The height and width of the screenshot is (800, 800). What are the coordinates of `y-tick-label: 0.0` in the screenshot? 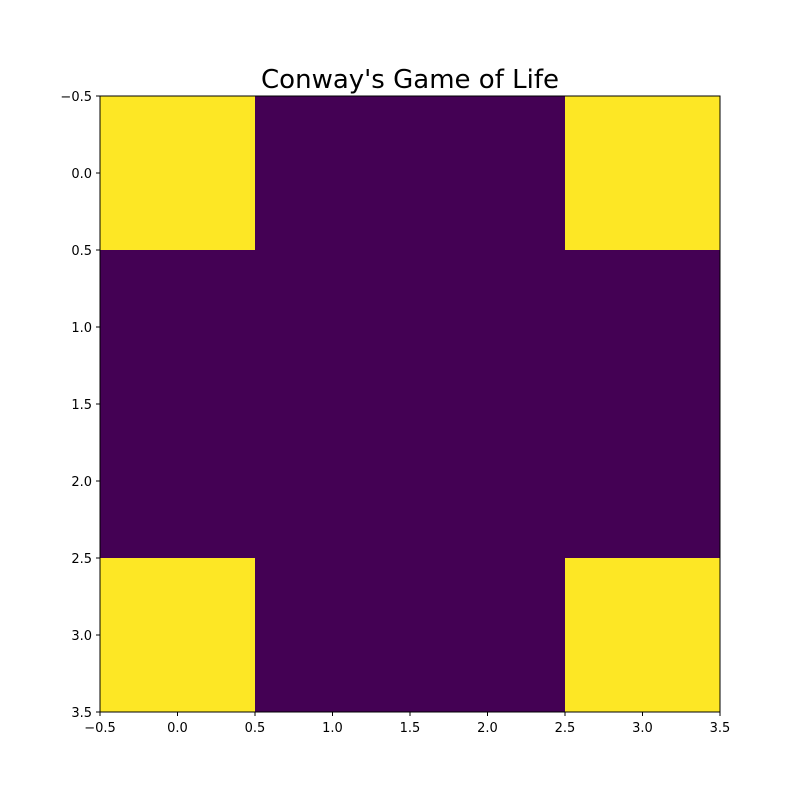 It's located at (81, 174).